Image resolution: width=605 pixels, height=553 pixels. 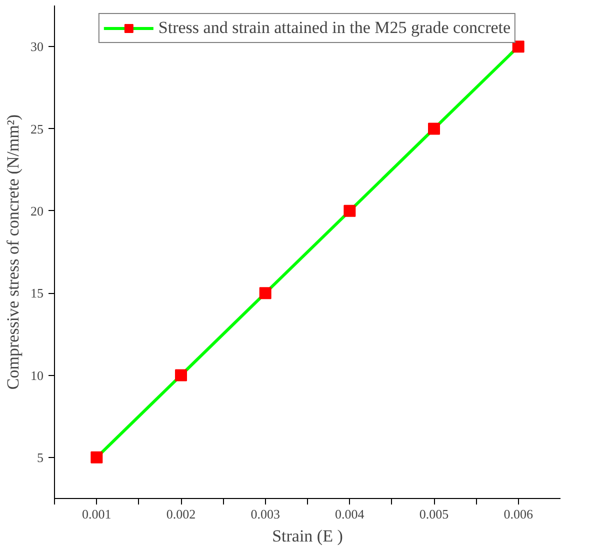 I want to click on y-tick-label: 25, so click(x=37, y=128).